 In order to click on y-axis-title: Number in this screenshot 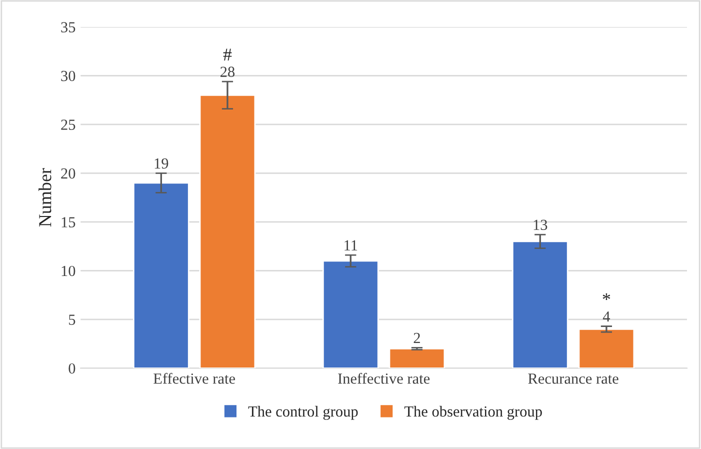, I will do `click(45, 197)`.